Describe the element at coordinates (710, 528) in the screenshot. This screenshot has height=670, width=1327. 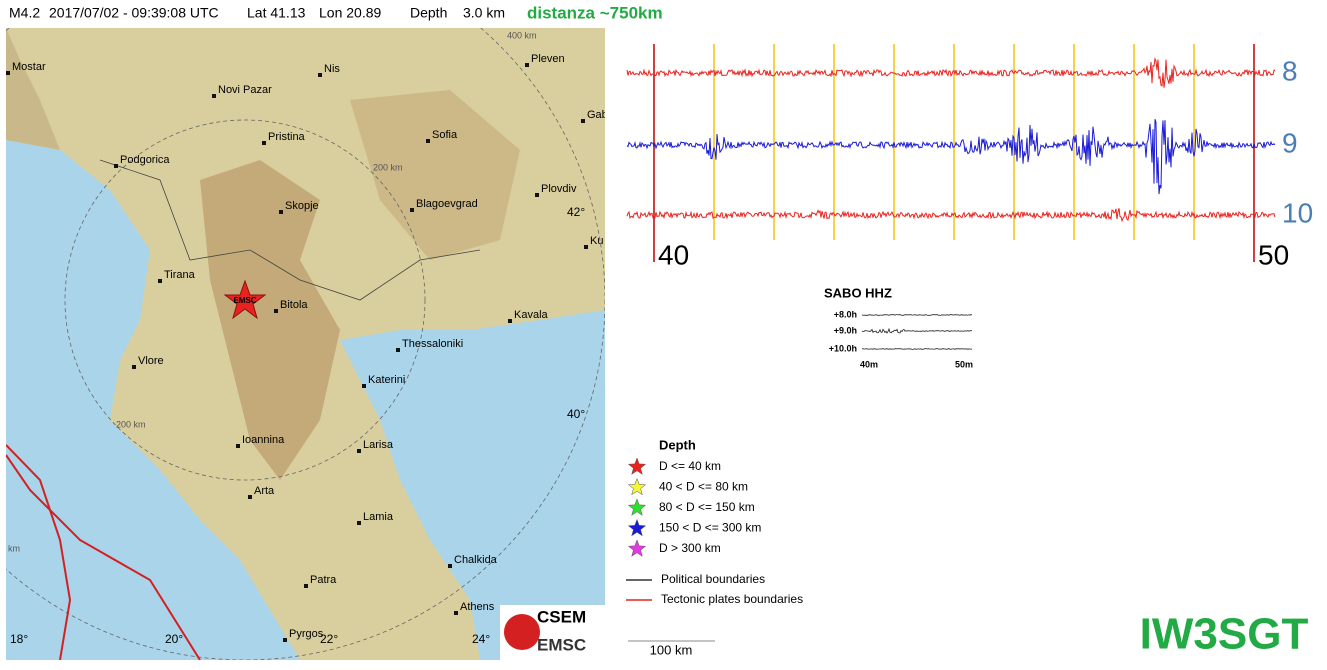
I see `legend-label: 150 < D <= 300 km` at that location.